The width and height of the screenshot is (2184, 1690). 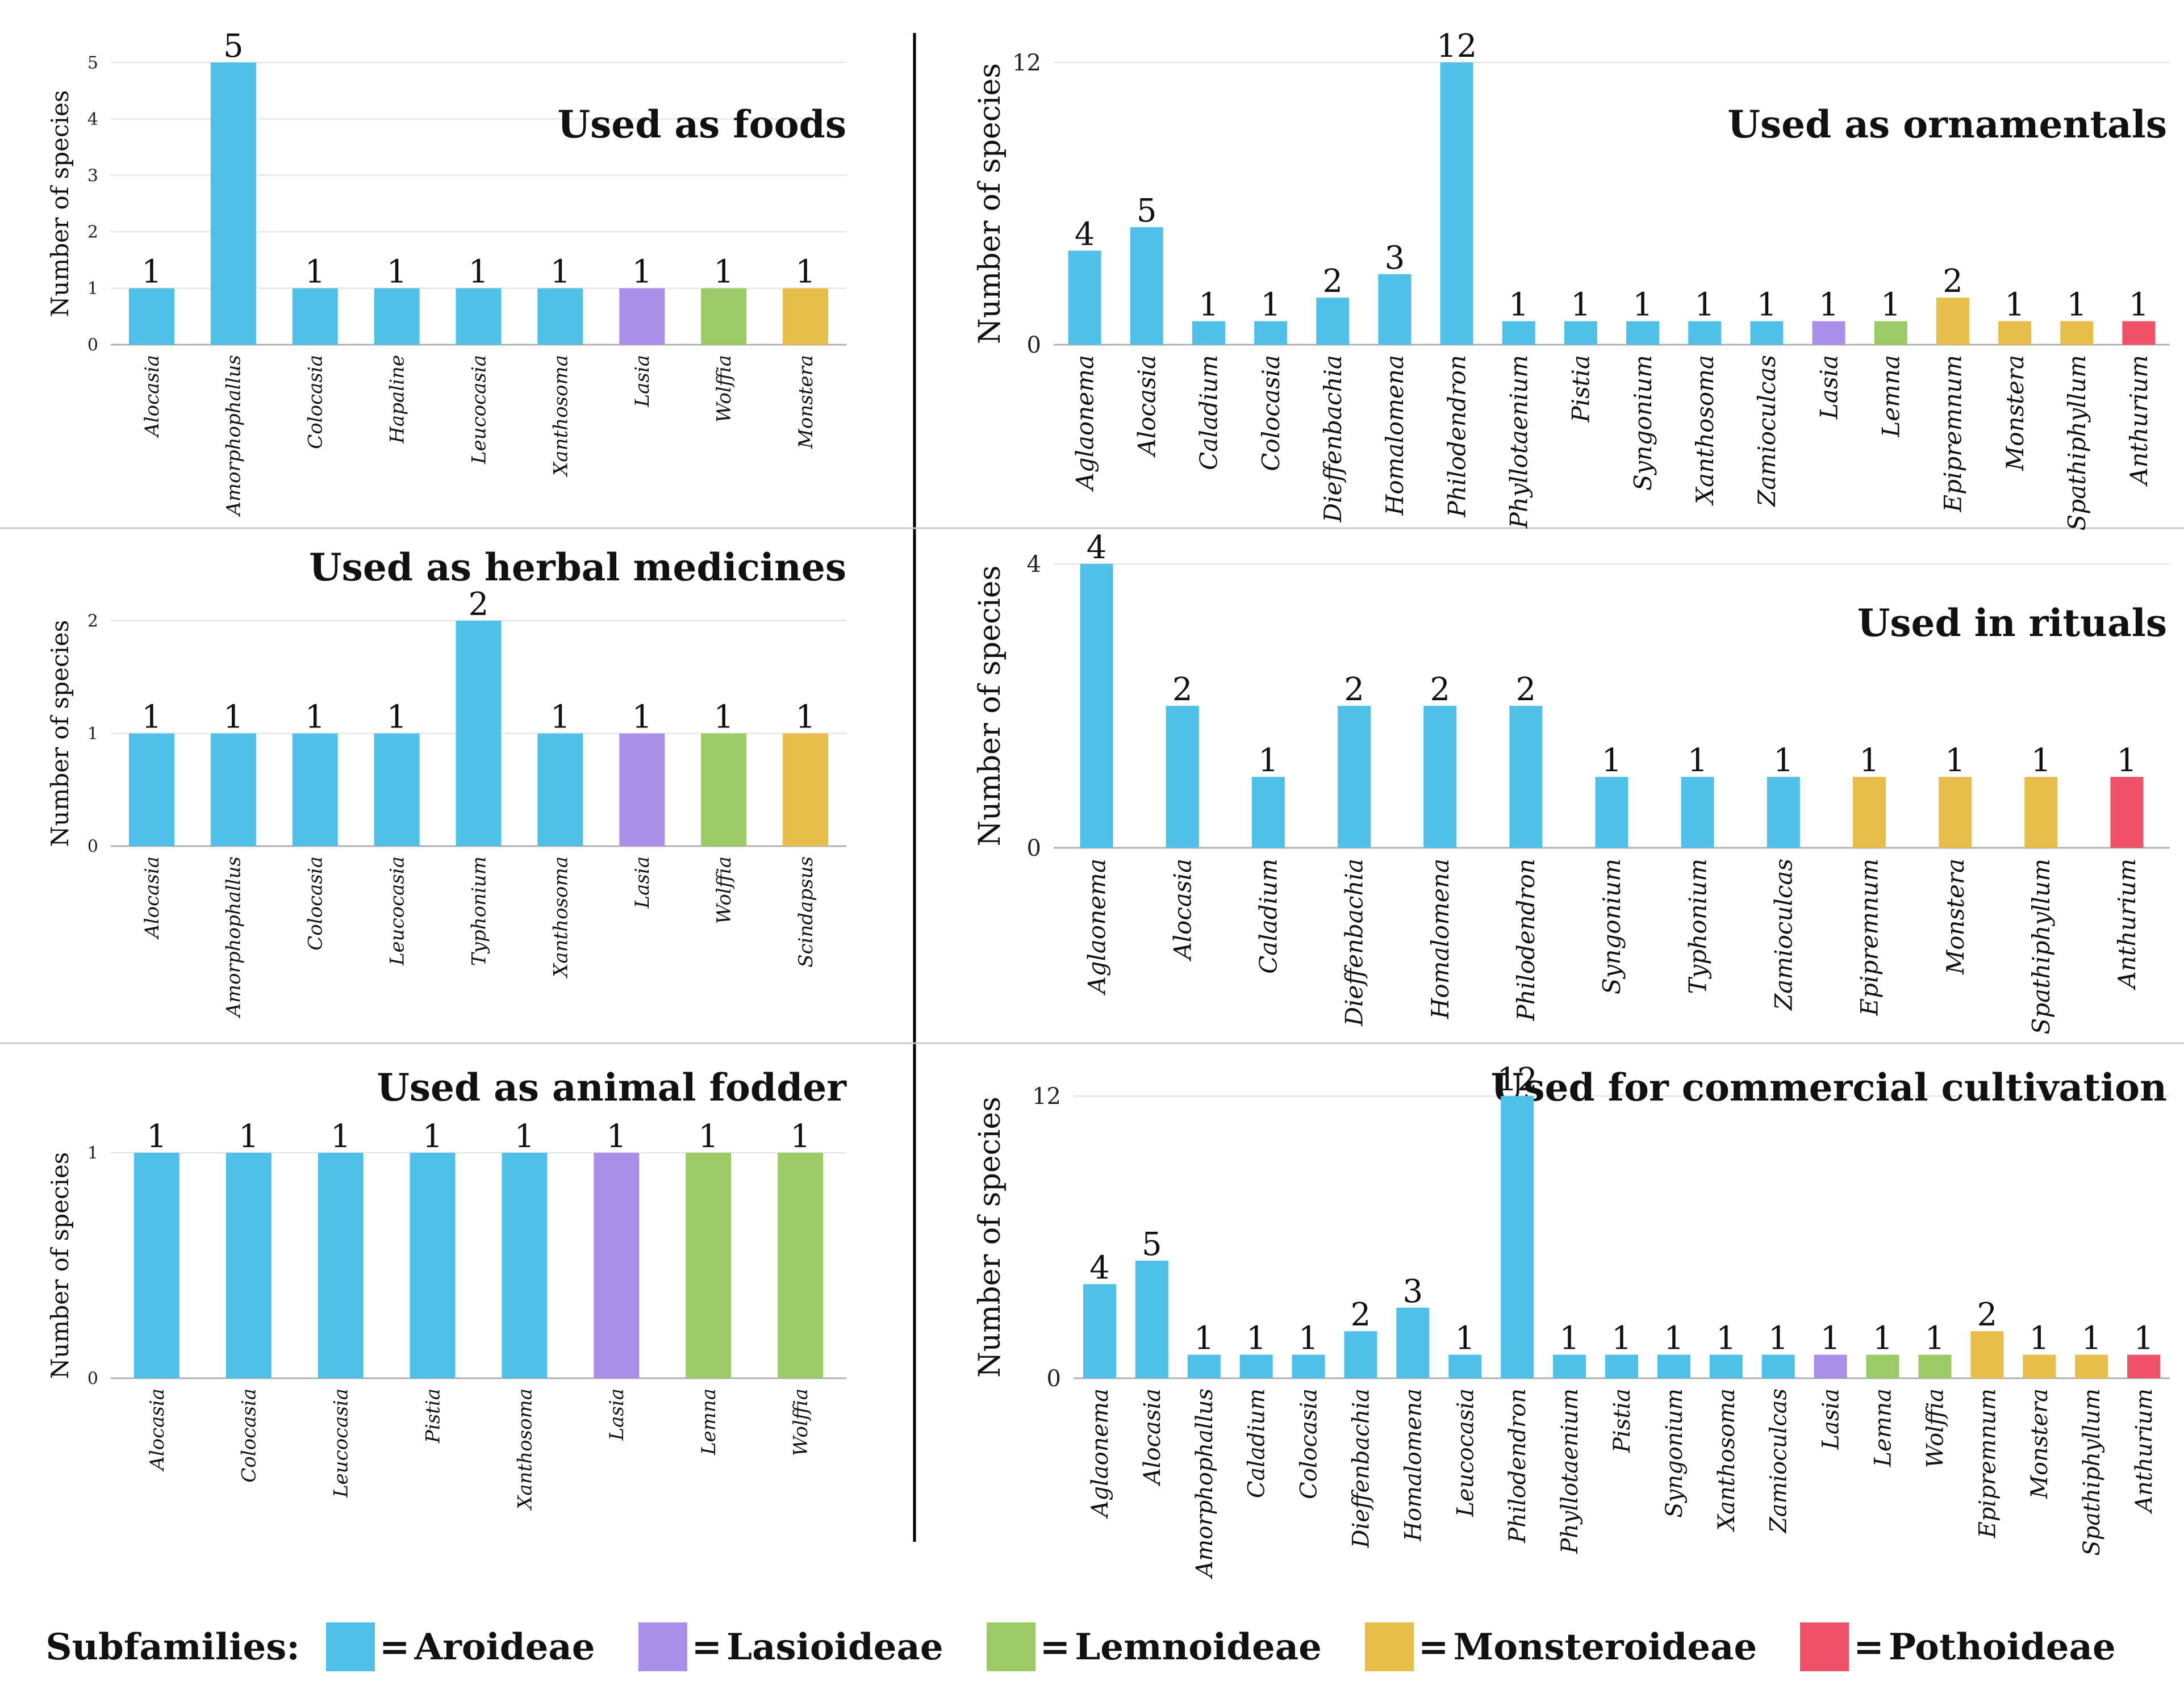 I want to click on chart0-data-label-lasia: 1, so click(x=642, y=272).